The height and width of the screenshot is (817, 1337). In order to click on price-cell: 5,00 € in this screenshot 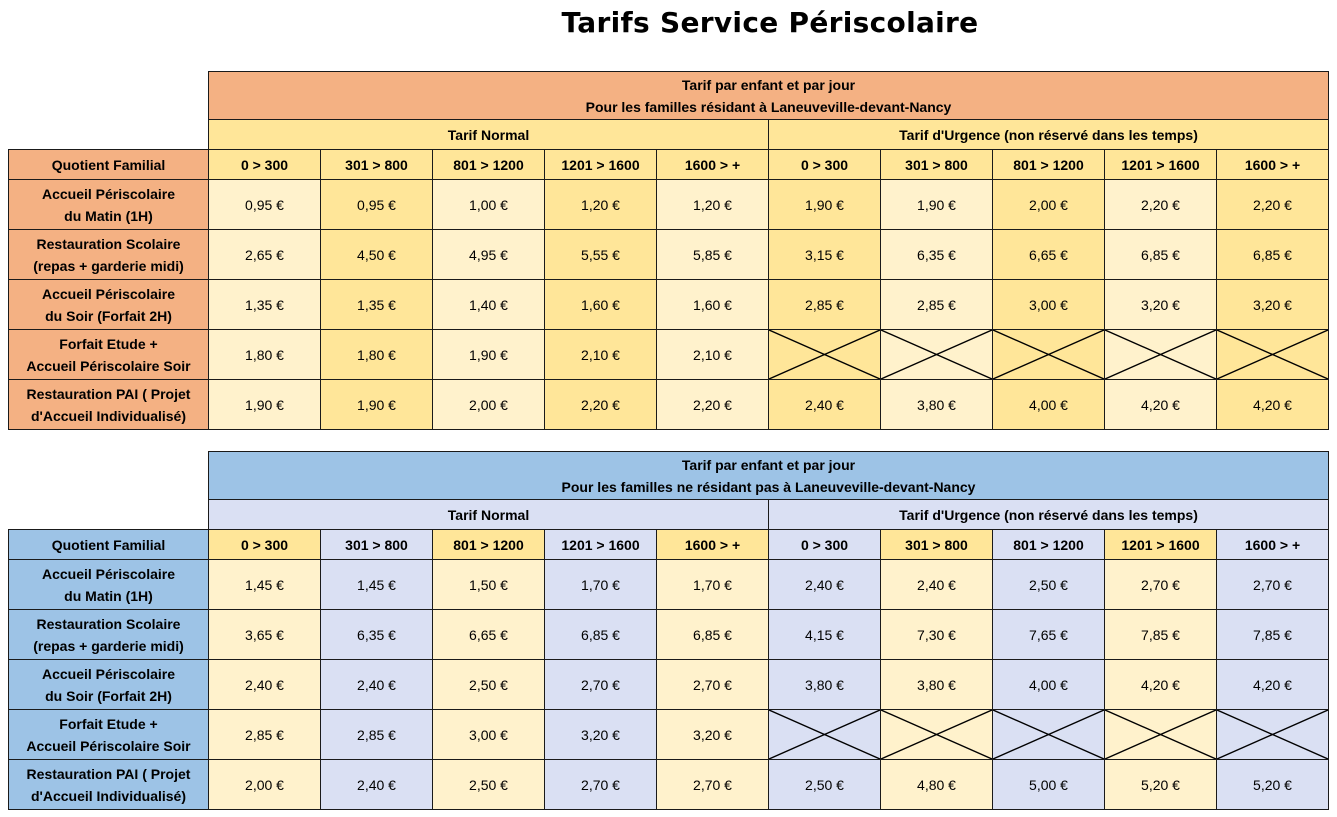, I will do `click(1048, 784)`.